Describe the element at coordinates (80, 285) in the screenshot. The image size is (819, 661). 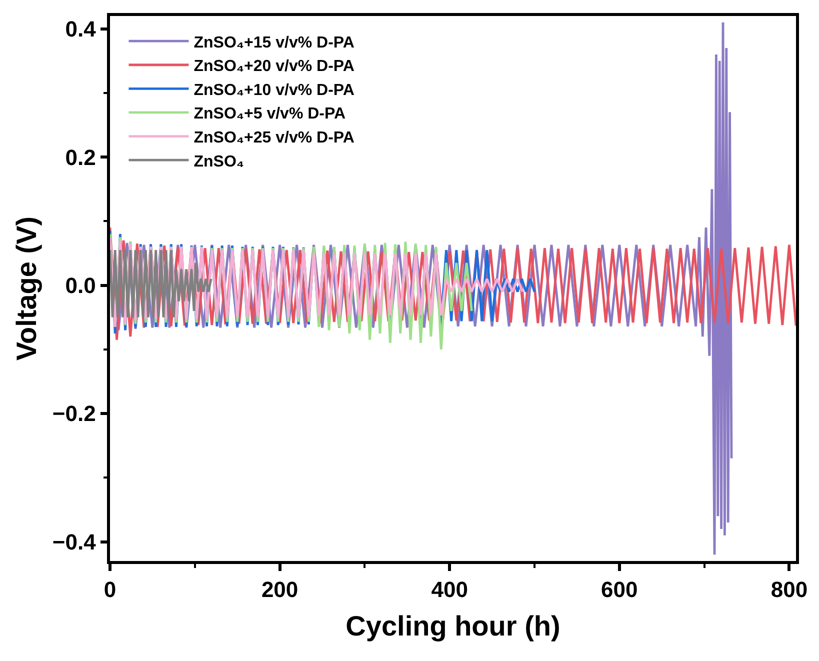
I see `y-tick-label: 0.0` at that location.